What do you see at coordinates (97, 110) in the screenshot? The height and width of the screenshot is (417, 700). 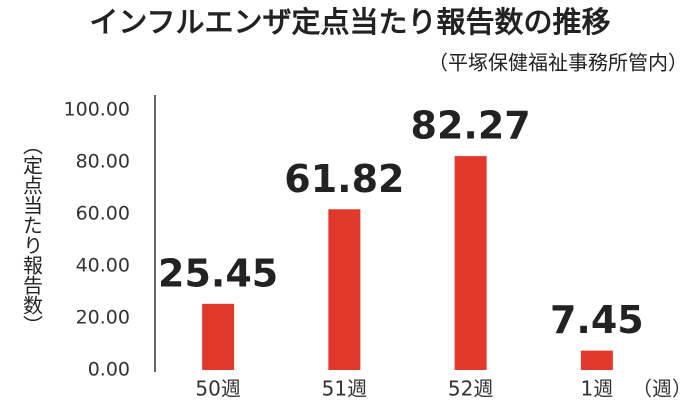 I see `y-tick-label: 100.00` at bounding box center [97, 110].